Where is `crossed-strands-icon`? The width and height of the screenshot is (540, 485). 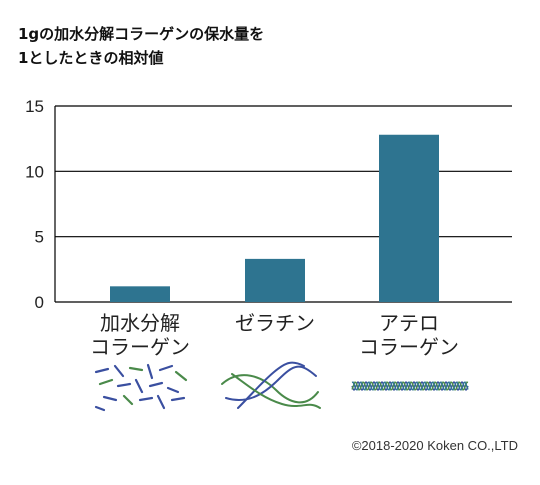 crossed-strands-icon is located at coordinates (271, 385).